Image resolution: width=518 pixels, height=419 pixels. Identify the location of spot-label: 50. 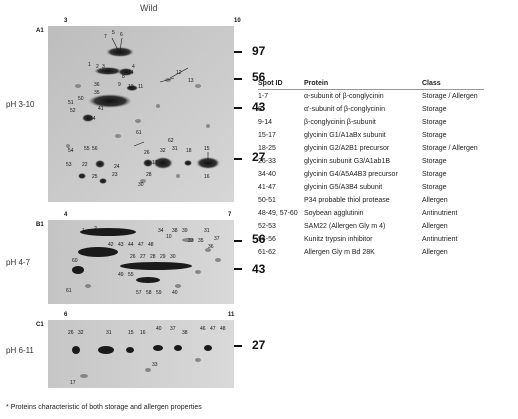
(81, 99).